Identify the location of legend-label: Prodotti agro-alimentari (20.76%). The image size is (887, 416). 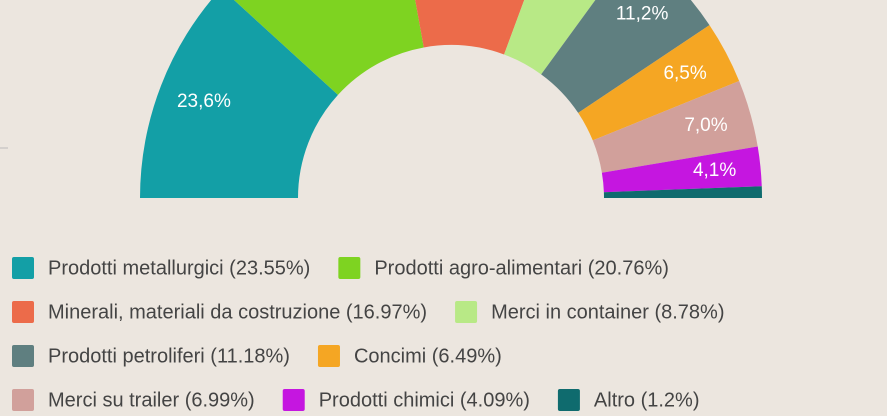
(521, 268).